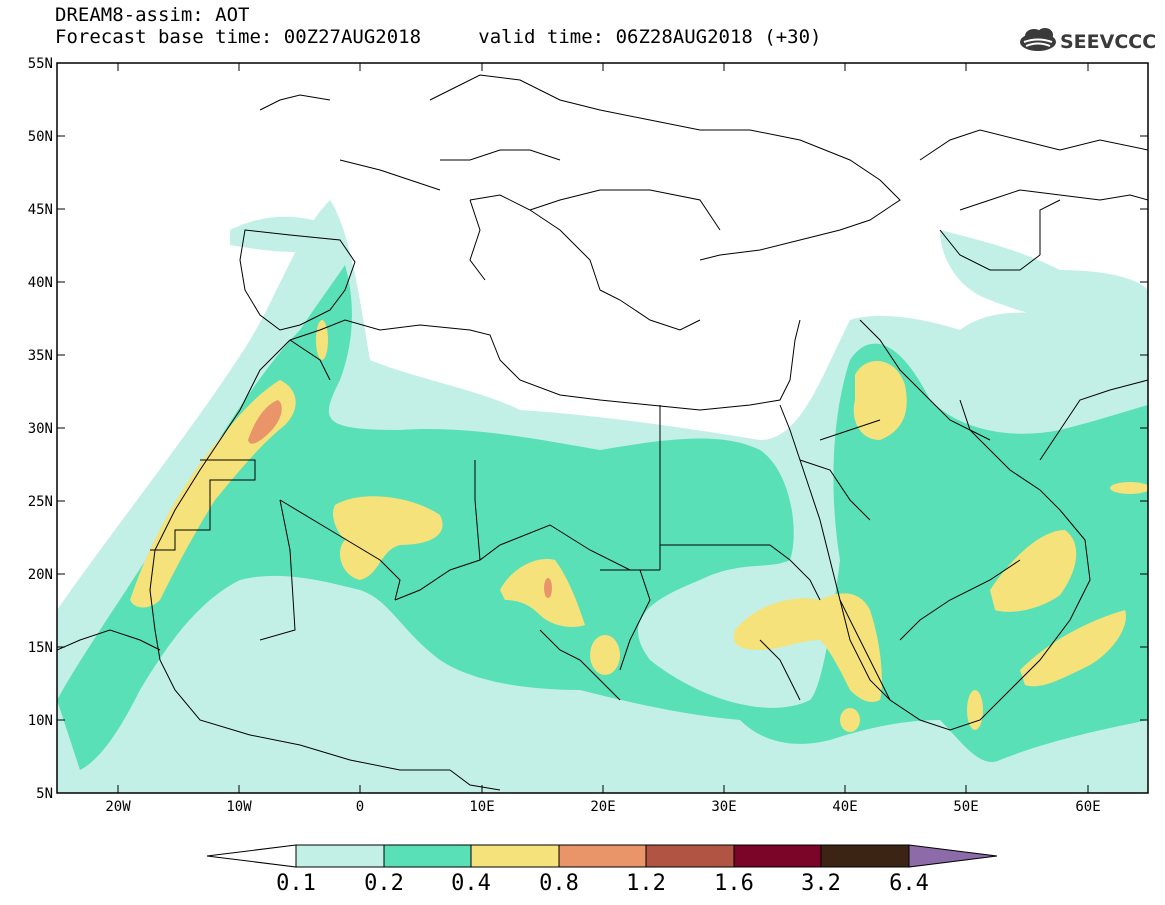  What do you see at coordinates (384, 883) in the screenshot?
I see `colorbar-label: 0.2` at bounding box center [384, 883].